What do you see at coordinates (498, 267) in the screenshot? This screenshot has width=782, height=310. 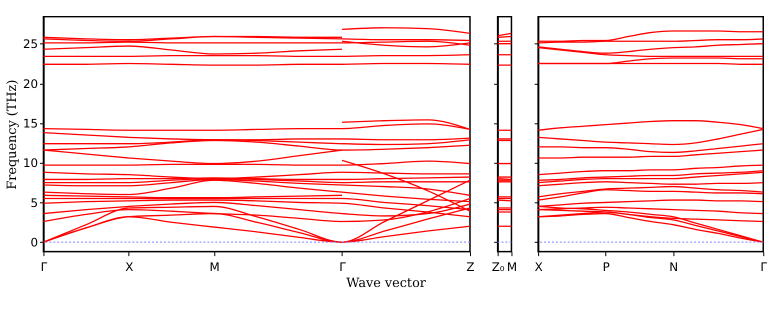 I see `x-tick-label: Z₀` at bounding box center [498, 267].